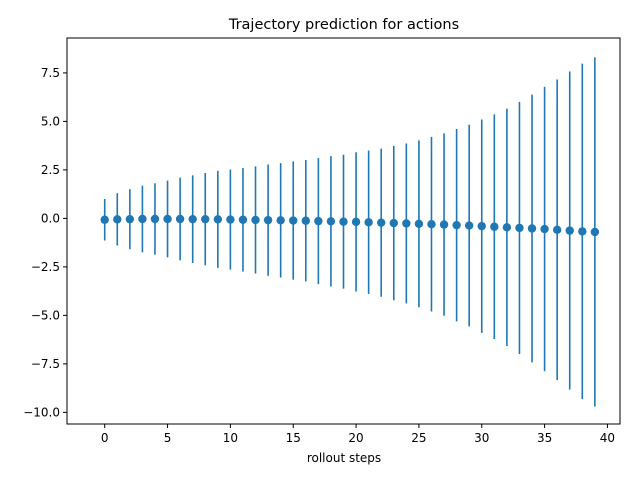 This screenshot has width=640, height=484. Describe the element at coordinates (544, 438) in the screenshot. I see `x-tick-label: 35` at that location.